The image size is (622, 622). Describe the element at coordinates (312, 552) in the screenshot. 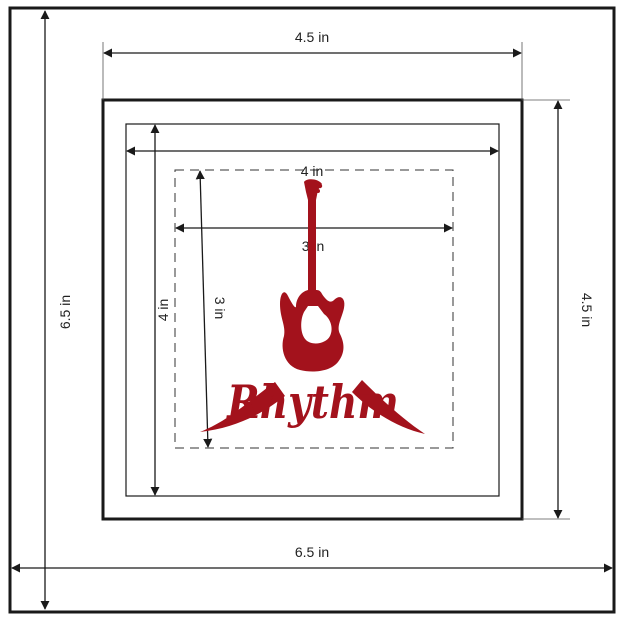

I see `outer-width-label: 6.5 in` at that location.